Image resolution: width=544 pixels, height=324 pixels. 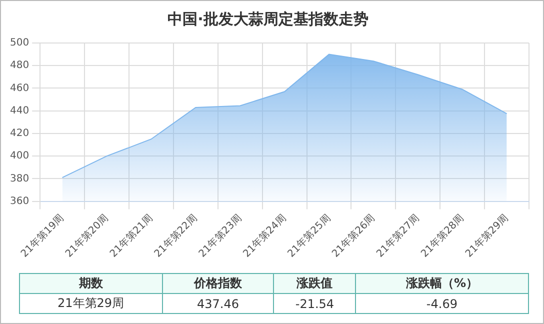 What do you see at coordinates (91, 284) in the screenshot?
I see `text: 期数` at bounding box center [91, 284].